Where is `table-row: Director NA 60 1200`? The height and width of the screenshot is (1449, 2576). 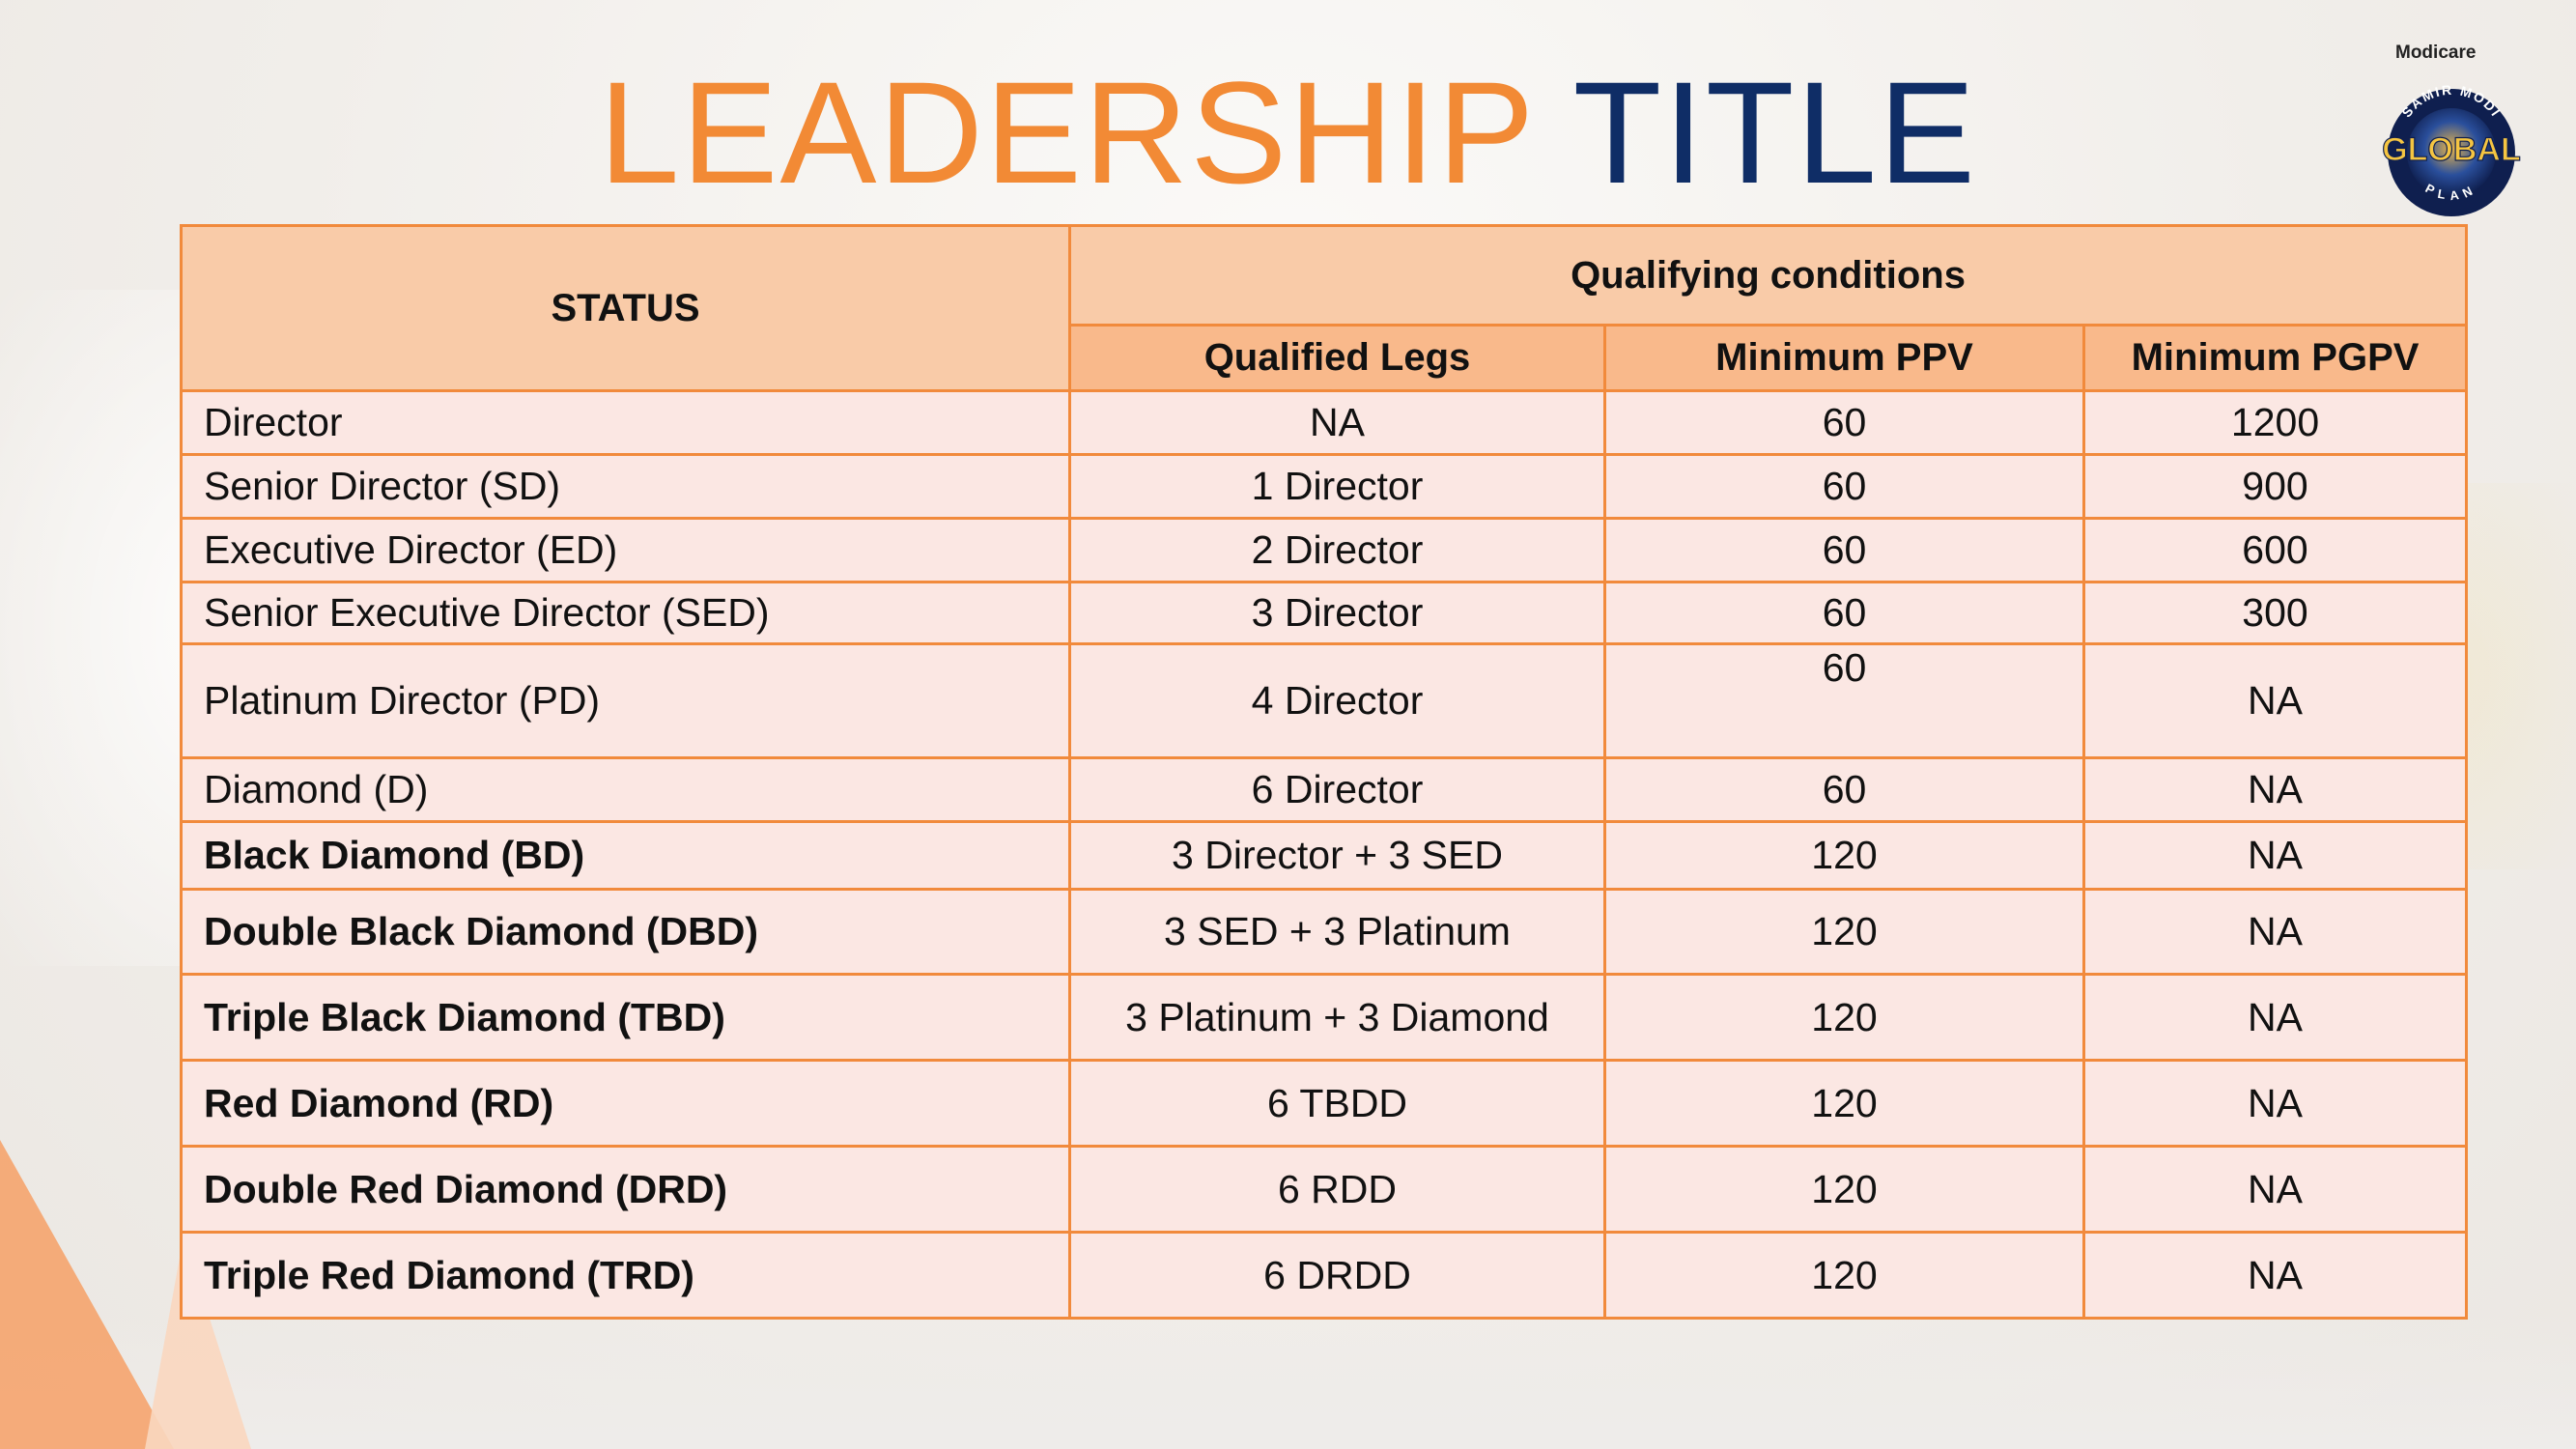
table-row: Director NA 60 1200 is located at coordinates (1324, 422).